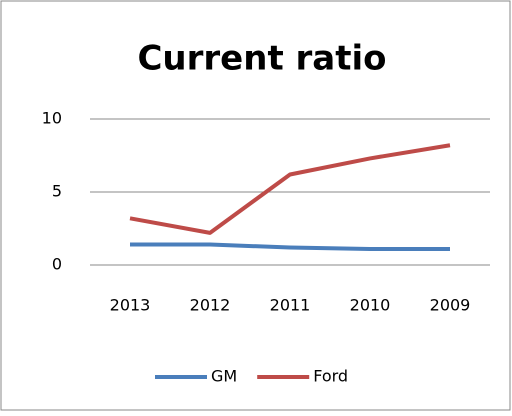 Image resolution: width=512 pixels, height=416 pixels. I want to click on x-tick-label: 2010, so click(370, 305).